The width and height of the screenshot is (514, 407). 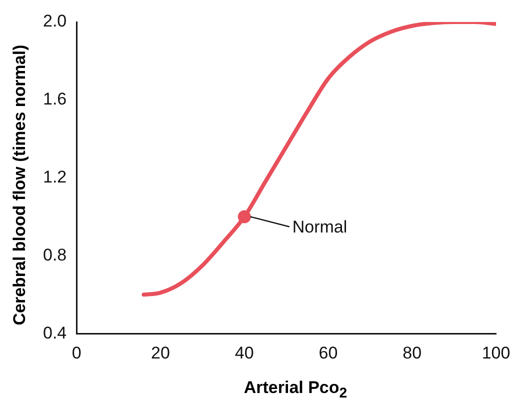 I want to click on y-tick-label: 1.6, so click(x=54, y=99).